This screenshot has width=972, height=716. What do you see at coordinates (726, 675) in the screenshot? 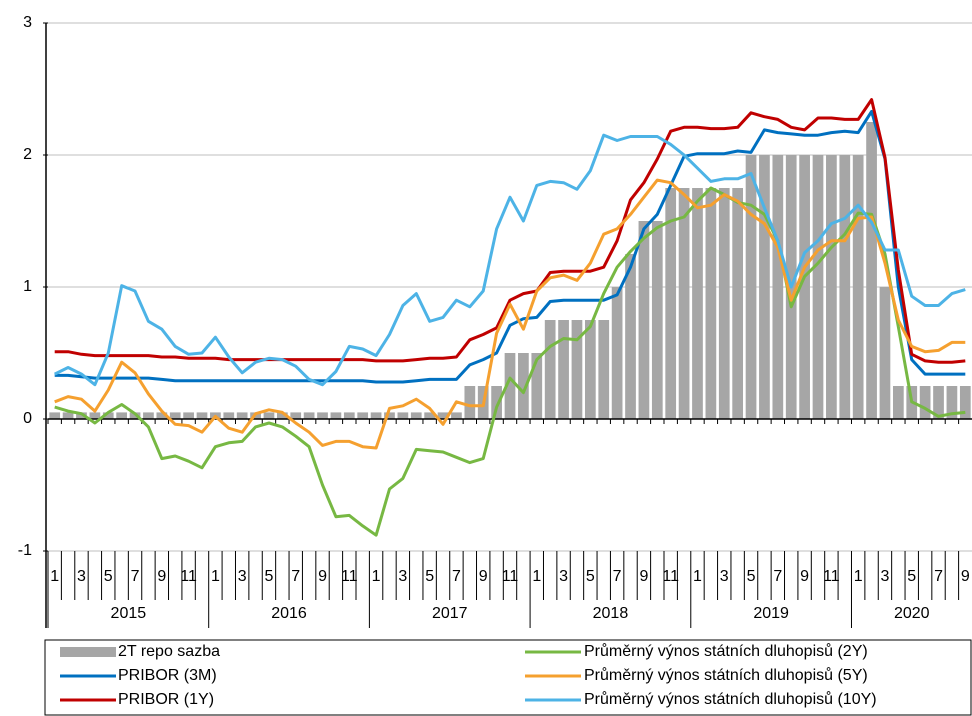
I see `legend-label: Průměrný výnos státních dluhopisů (5Y)` at bounding box center [726, 675].